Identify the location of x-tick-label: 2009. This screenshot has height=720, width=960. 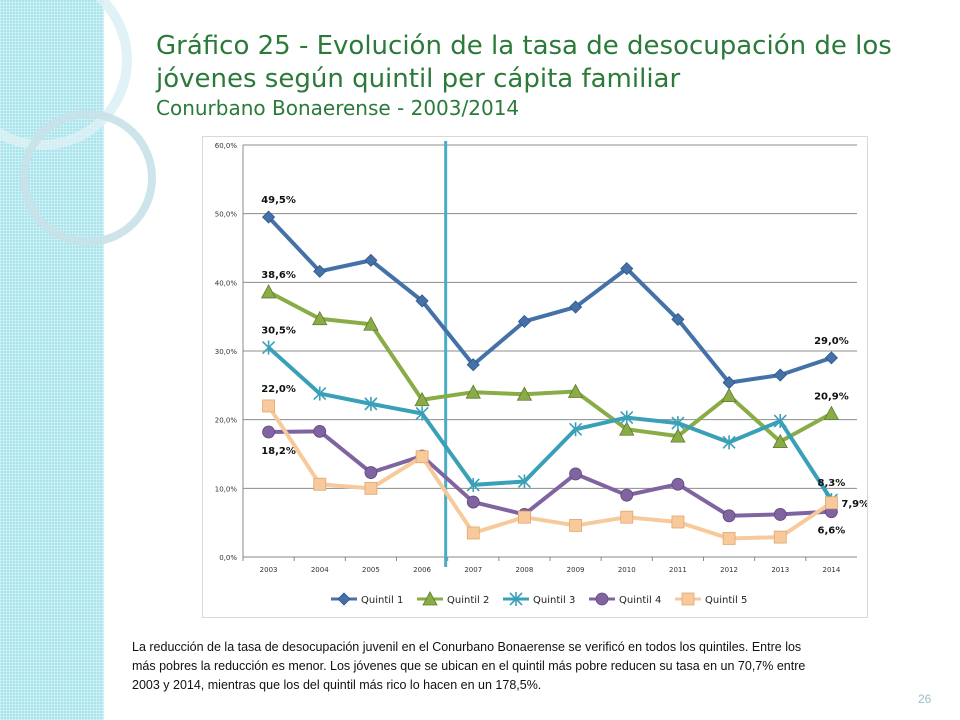
(576, 570).